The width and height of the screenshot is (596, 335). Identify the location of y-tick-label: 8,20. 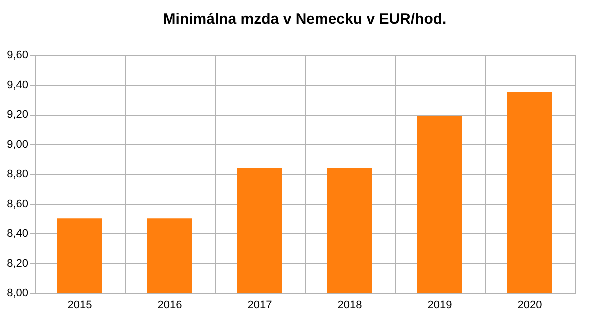
(17, 264).